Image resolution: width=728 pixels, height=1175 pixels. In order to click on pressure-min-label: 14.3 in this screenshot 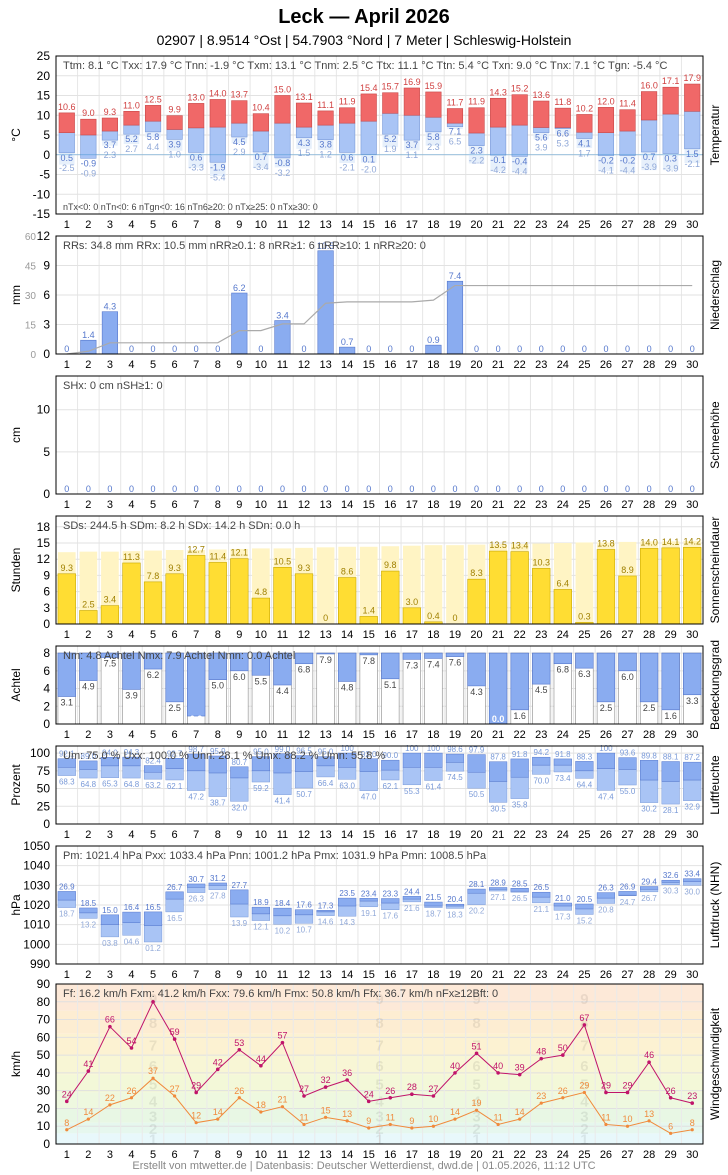, I will do `click(347, 922)`.